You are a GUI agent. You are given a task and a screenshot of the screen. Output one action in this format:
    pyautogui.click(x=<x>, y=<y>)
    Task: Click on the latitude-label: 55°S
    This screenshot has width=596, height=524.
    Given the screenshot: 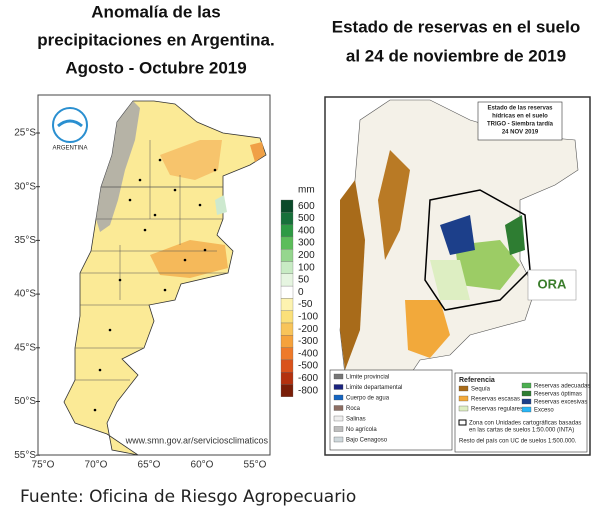 What is the action you would take?
    pyautogui.click(x=25, y=455)
    